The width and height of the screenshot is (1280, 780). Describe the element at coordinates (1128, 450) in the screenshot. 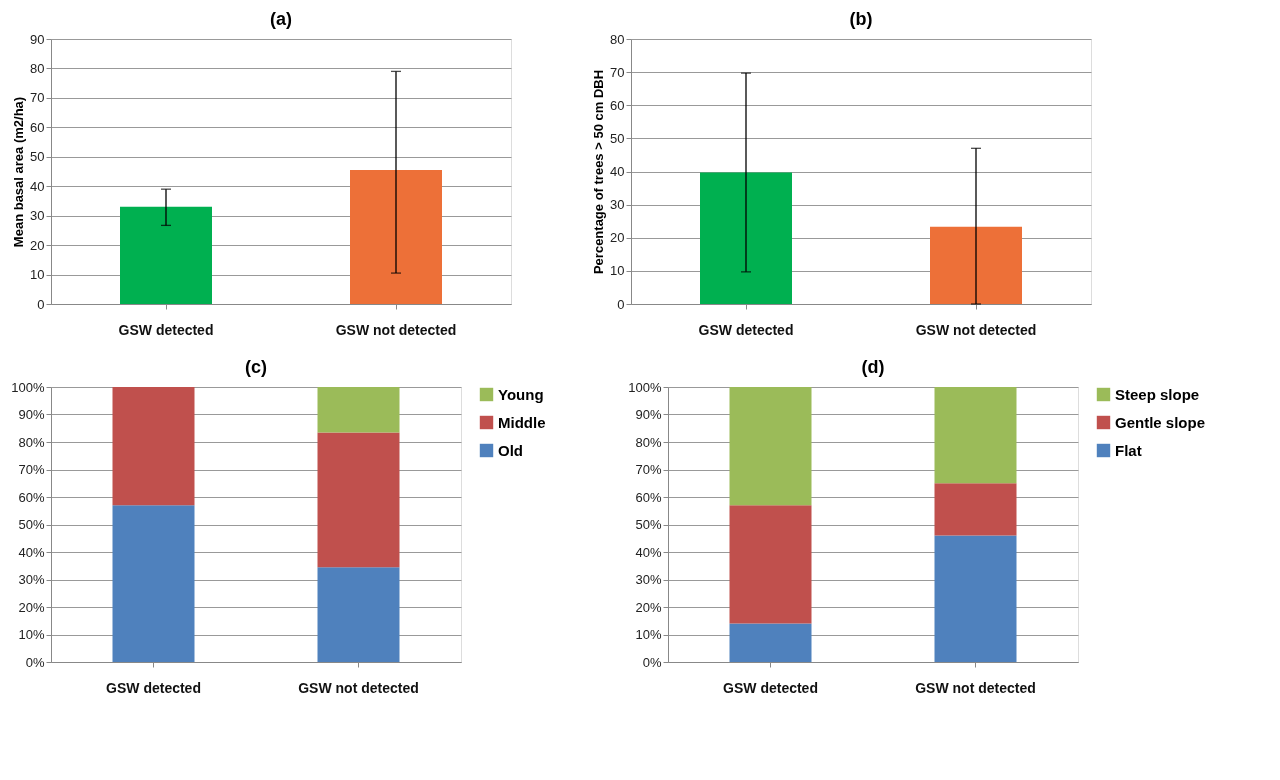

I see `legend-label: Flat` at that location.